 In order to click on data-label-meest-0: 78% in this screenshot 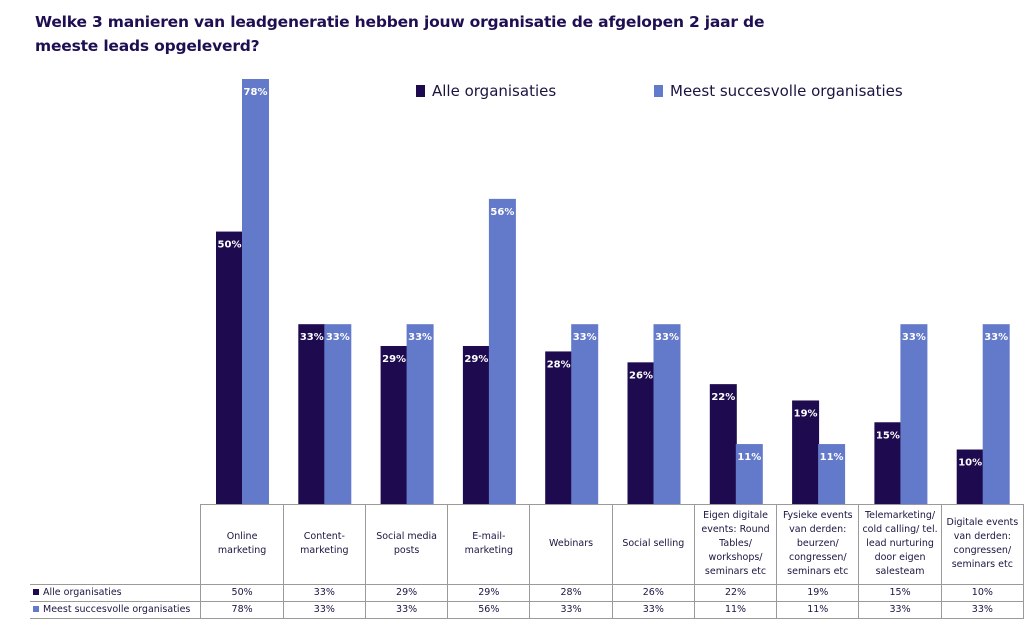, I will do `click(256, 92)`.